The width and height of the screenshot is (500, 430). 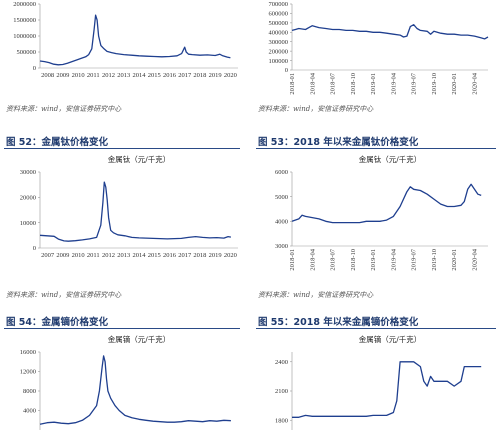 What do you see at coordinates (122, 328) in the screenshot?
I see `figure-54-rule` at bounding box center [122, 328].